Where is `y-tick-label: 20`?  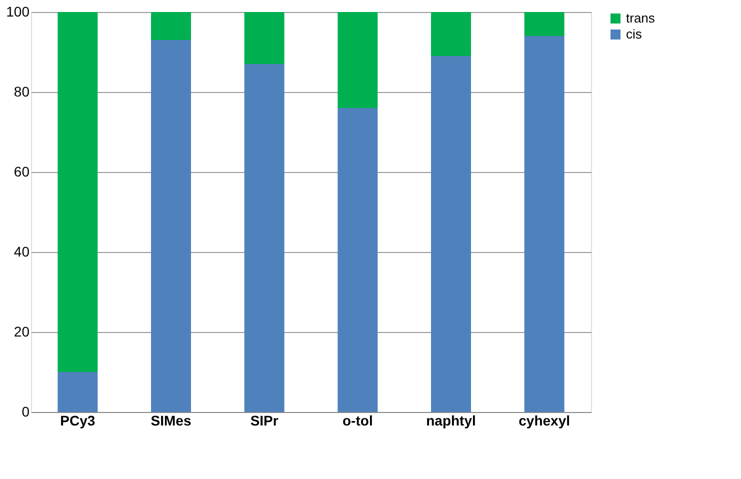 y-tick-label: 20 is located at coordinates (22, 332).